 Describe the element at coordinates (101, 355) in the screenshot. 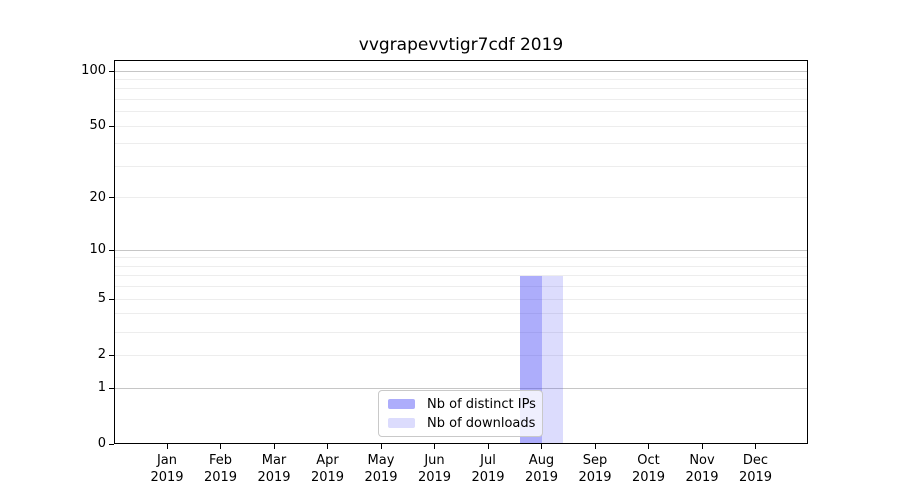

I see `y-tick-label: 2` at that location.